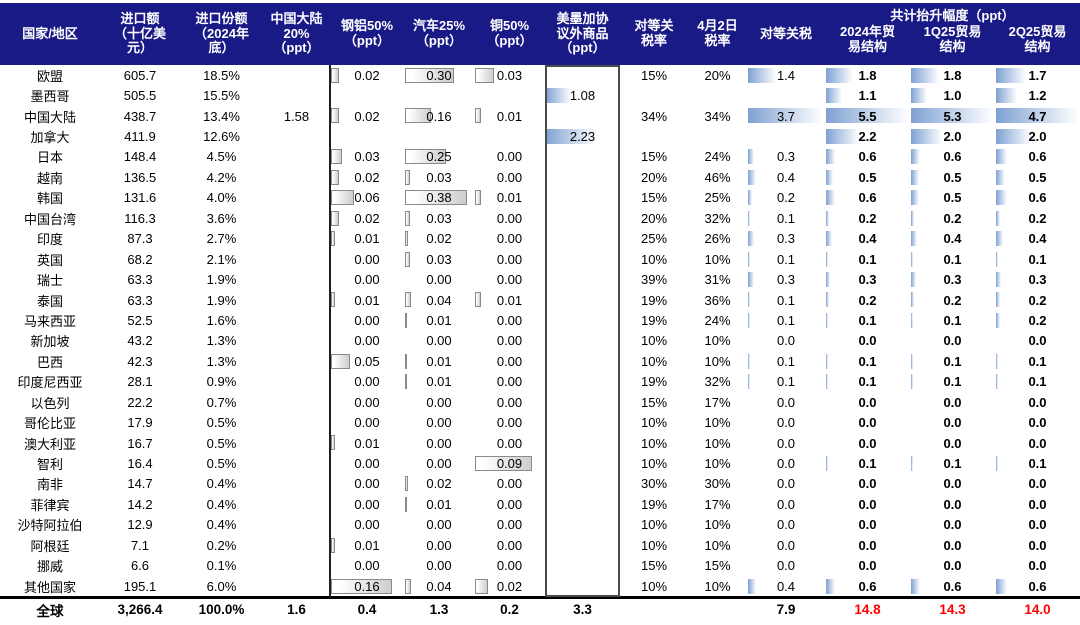 The width and height of the screenshot is (1080, 625). What do you see at coordinates (654, 239) in the screenshot?
I see `cell: 25%` at bounding box center [654, 239].